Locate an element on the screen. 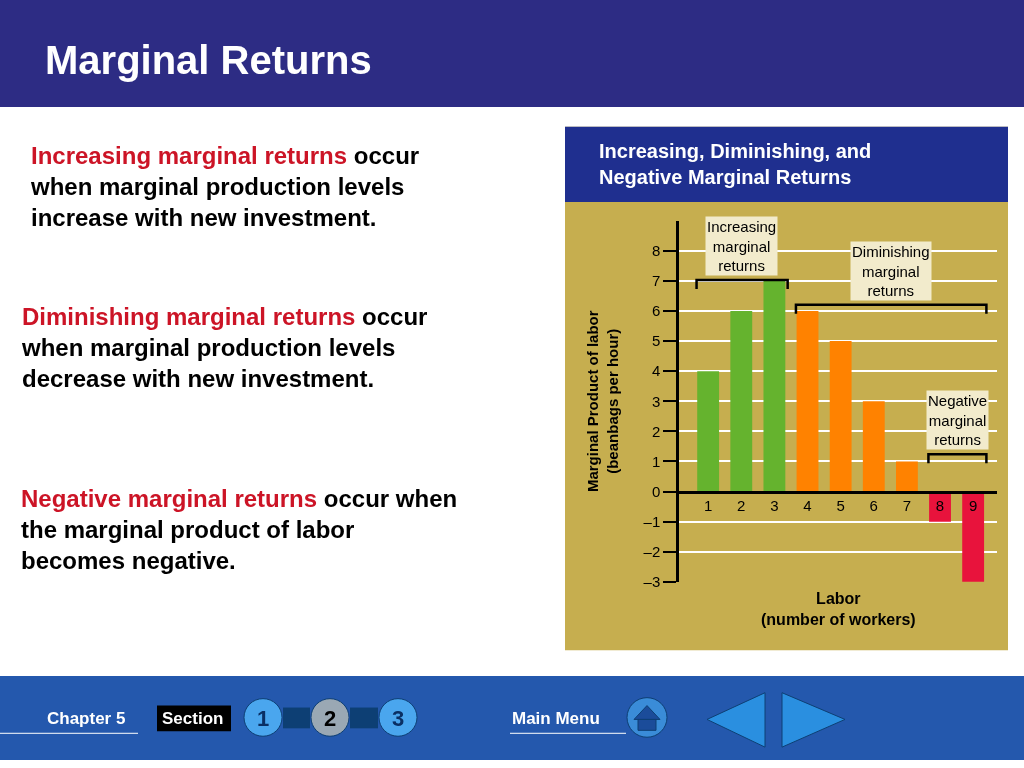 Image resolution: width=1024 pixels, height=768 pixels. x-tick-label: 8 is located at coordinates (940, 506).